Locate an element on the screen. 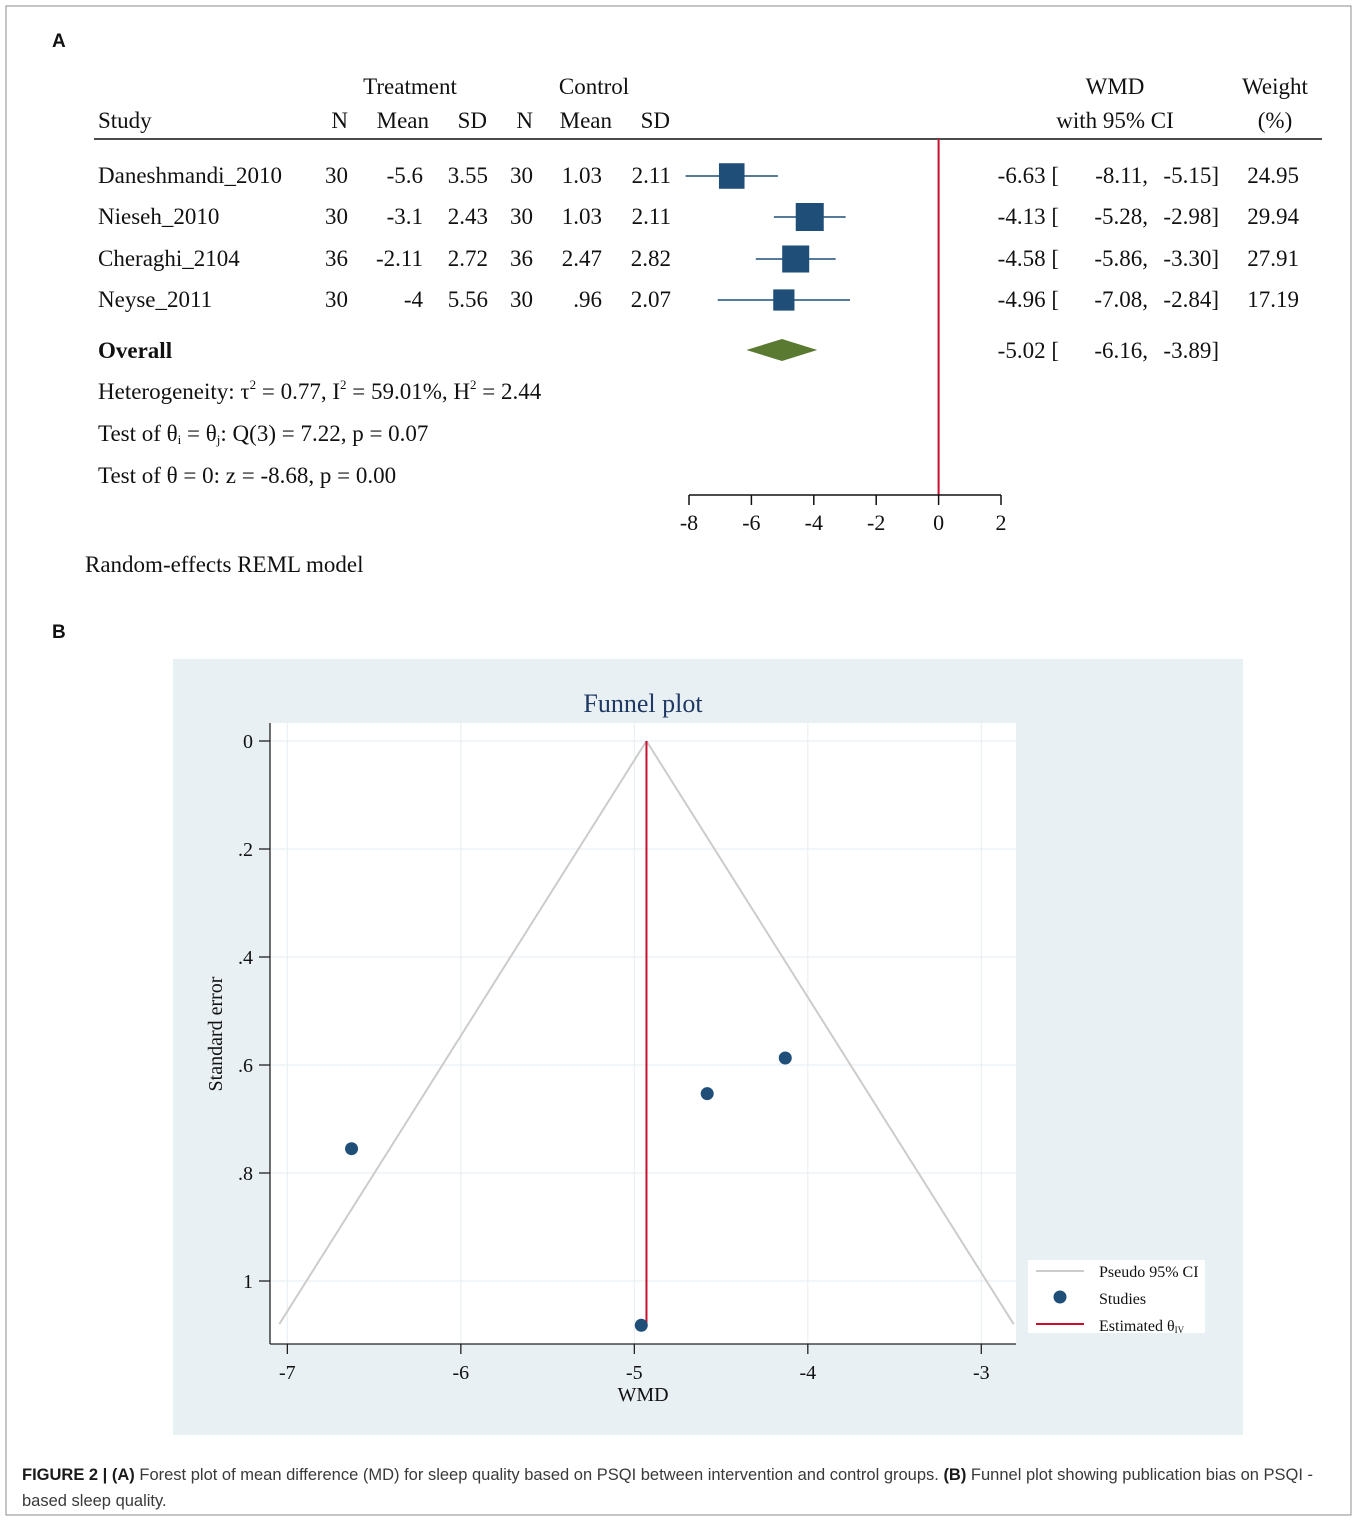 This screenshot has width=1357, height=1521. forest-x-tick-label: -2 is located at coordinates (876, 522).